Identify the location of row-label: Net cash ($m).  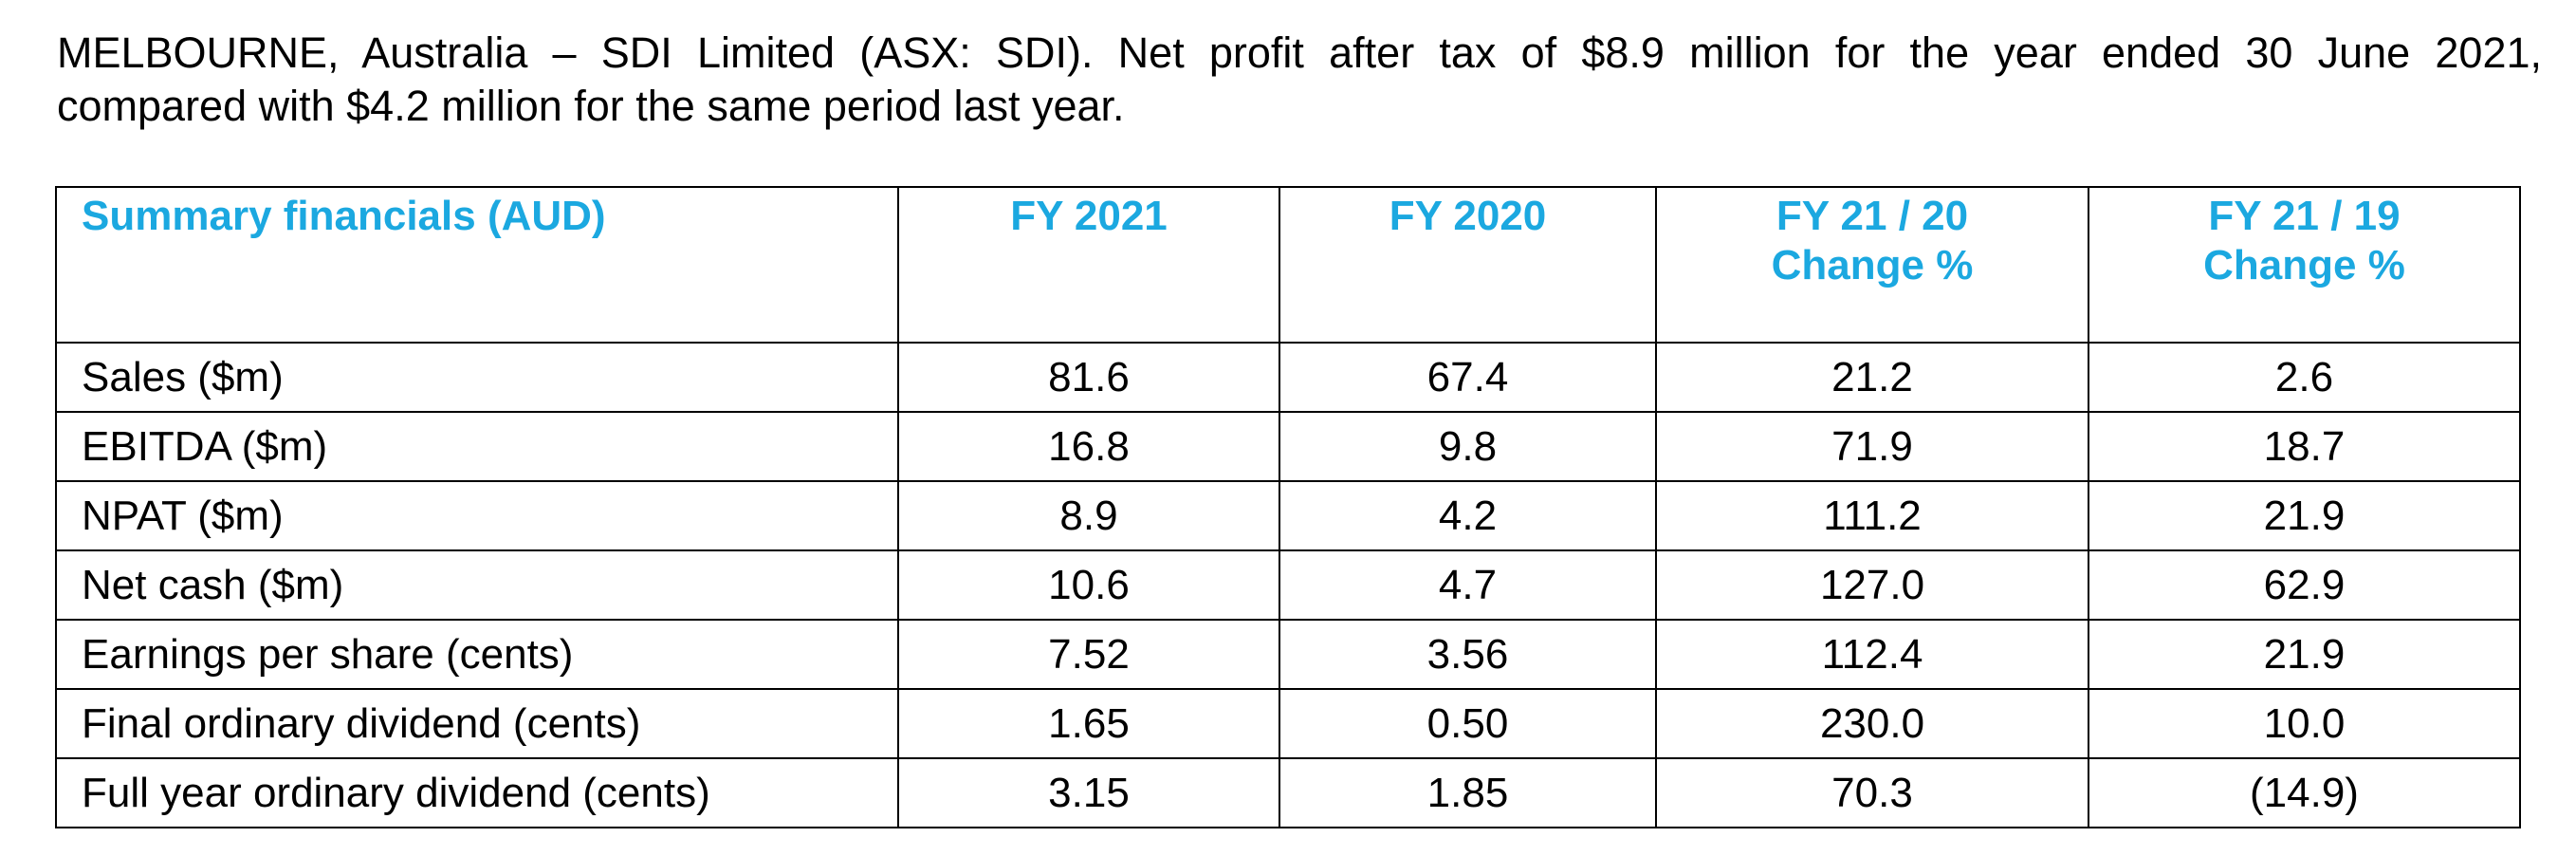
(477, 585).